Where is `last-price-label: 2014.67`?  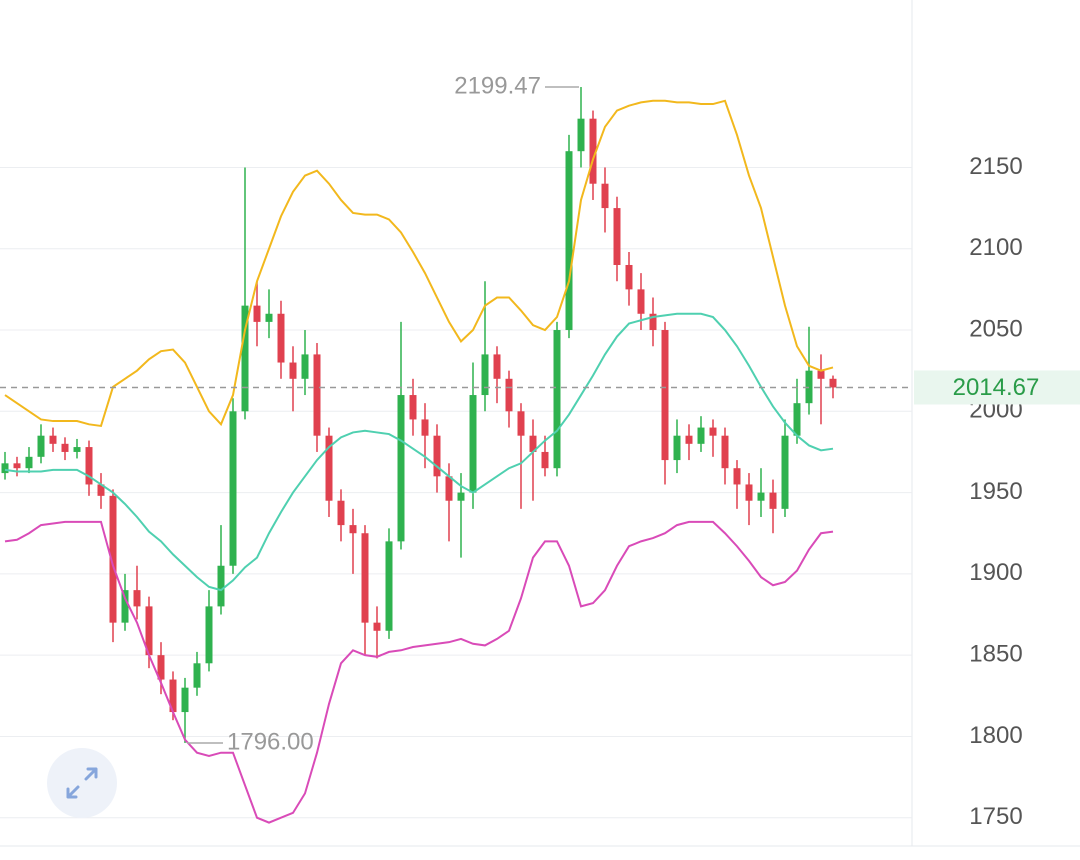 last-price-label: 2014.67 is located at coordinates (996, 387).